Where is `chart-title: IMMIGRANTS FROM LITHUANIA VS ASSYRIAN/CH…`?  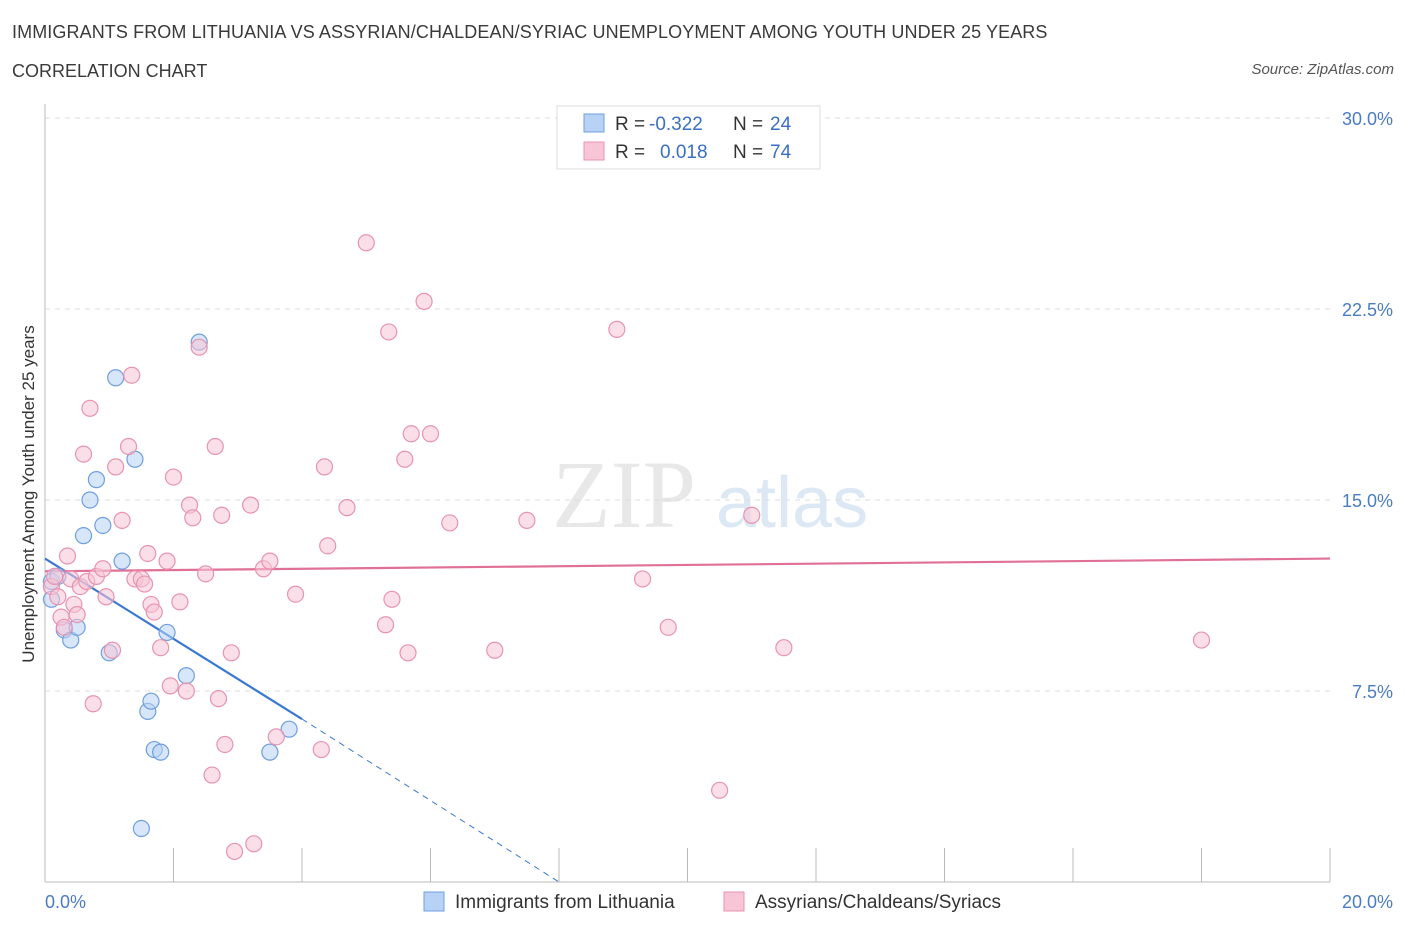 chart-title: IMMIGRANTS FROM LITHUANIA VS ASSYRIAN/CH… is located at coordinates (530, 32).